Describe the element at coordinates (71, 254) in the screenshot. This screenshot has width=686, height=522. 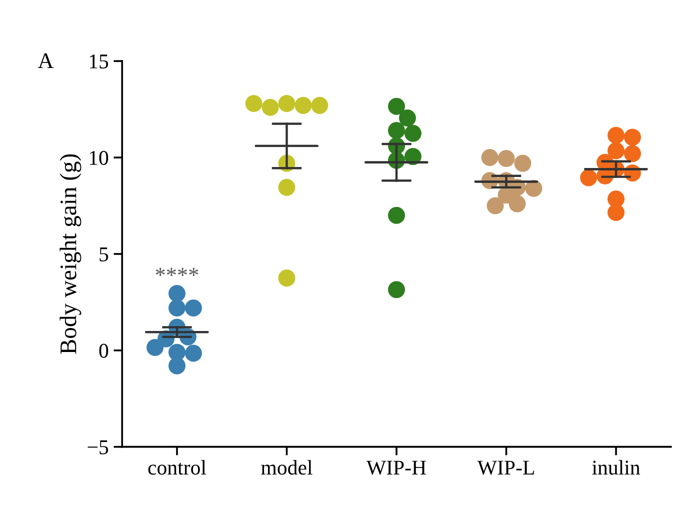
I see `y-axis-title: Body weight gain (g)` at that location.